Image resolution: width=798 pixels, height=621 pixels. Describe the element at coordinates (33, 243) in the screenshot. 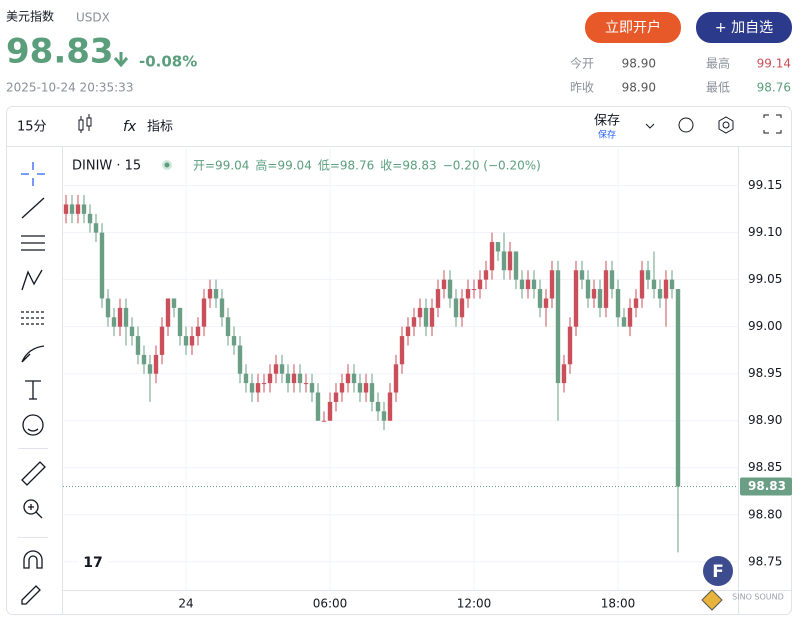

I see `fib-tool` at that location.